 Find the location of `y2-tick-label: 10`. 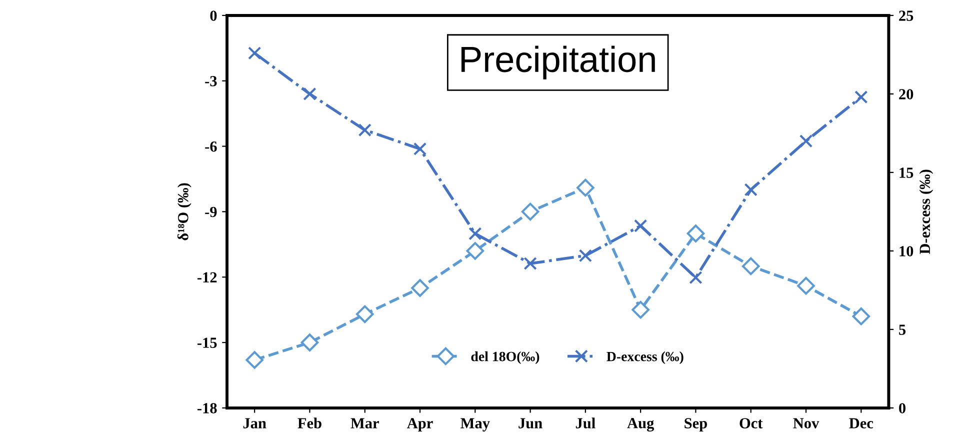

y2-tick-label: 10 is located at coordinates (907, 251).